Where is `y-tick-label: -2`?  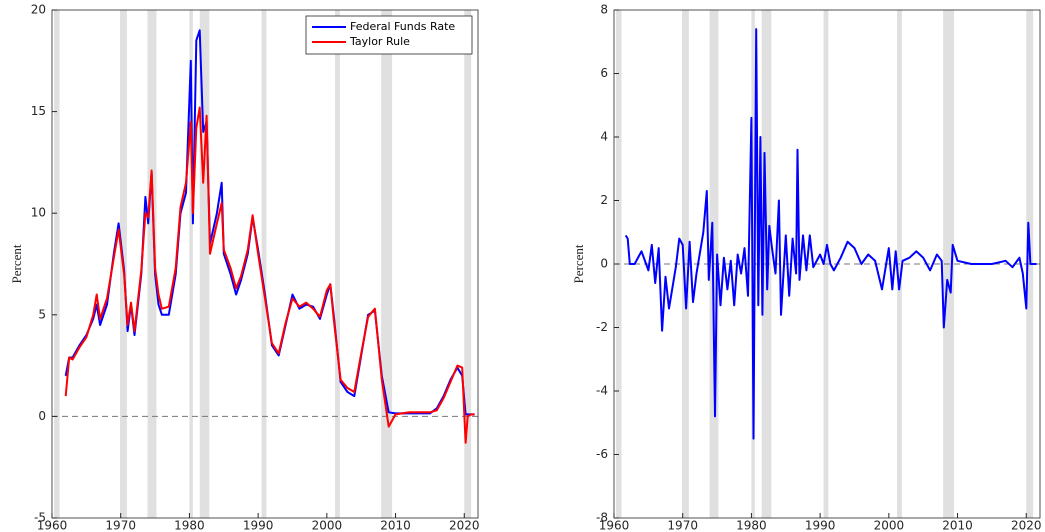 y-tick-label: -2 is located at coordinates (602, 327).